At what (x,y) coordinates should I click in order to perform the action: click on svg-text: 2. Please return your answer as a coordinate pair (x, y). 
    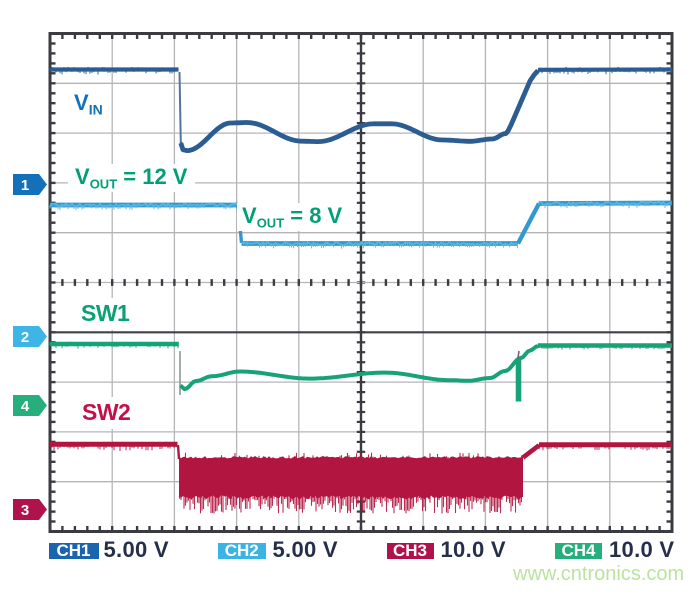
    Looking at the image, I should click on (25, 337).